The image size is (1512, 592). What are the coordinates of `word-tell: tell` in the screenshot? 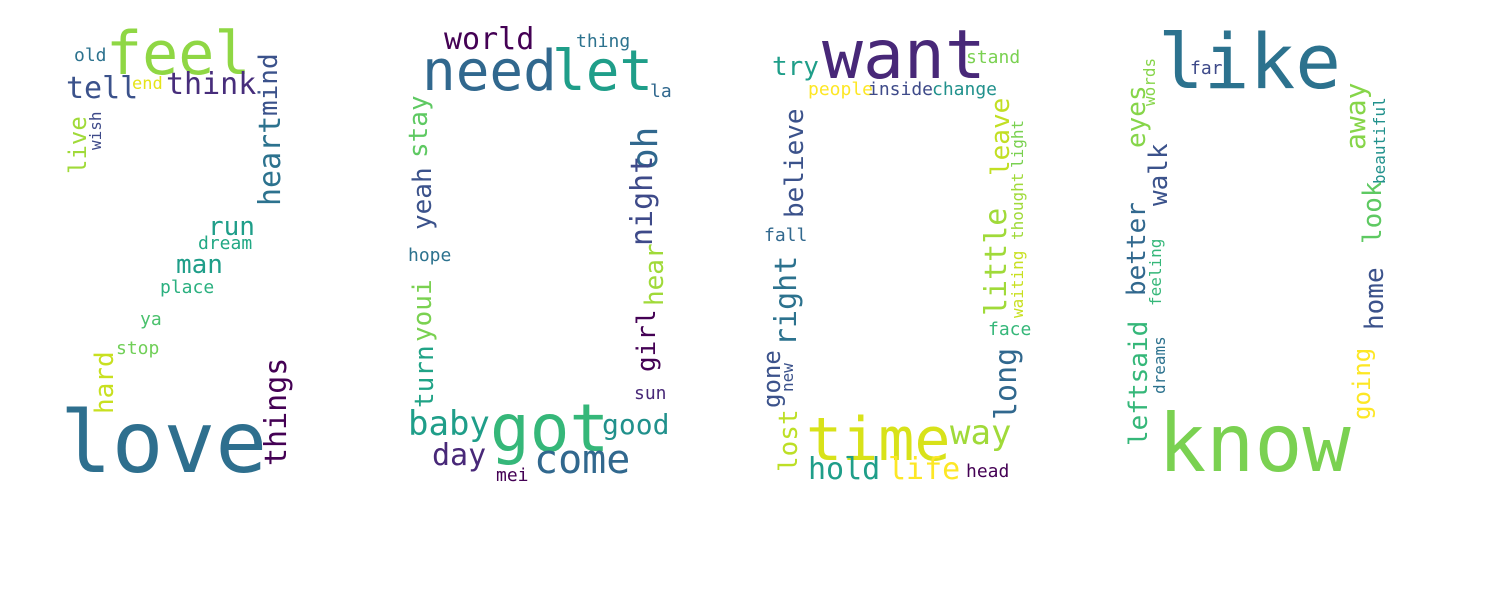 It's located at (102, 88).